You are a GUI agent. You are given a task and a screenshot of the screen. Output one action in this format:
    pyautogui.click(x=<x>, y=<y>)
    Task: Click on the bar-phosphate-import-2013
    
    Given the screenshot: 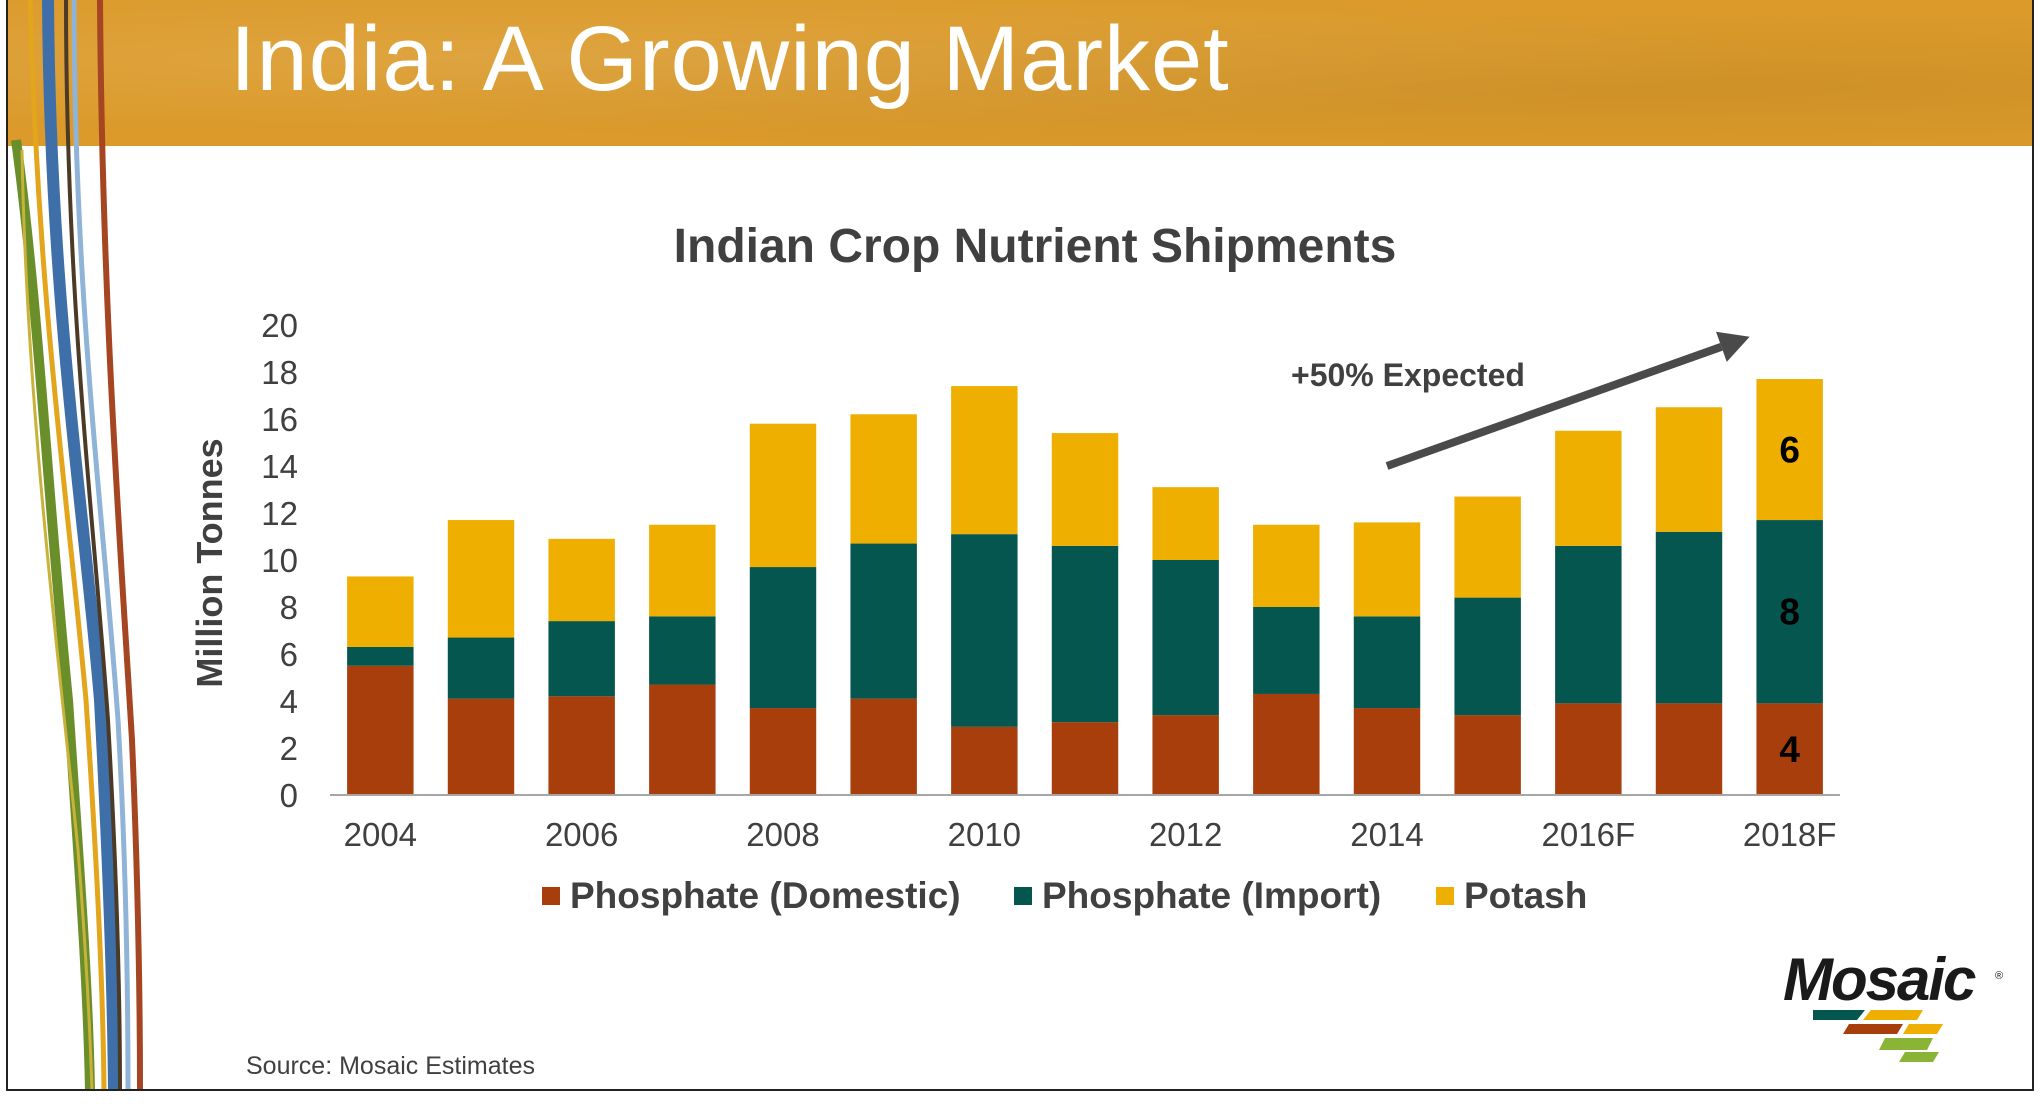 What is the action you would take?
    pyautogui.click(x=1286, y=650)
    